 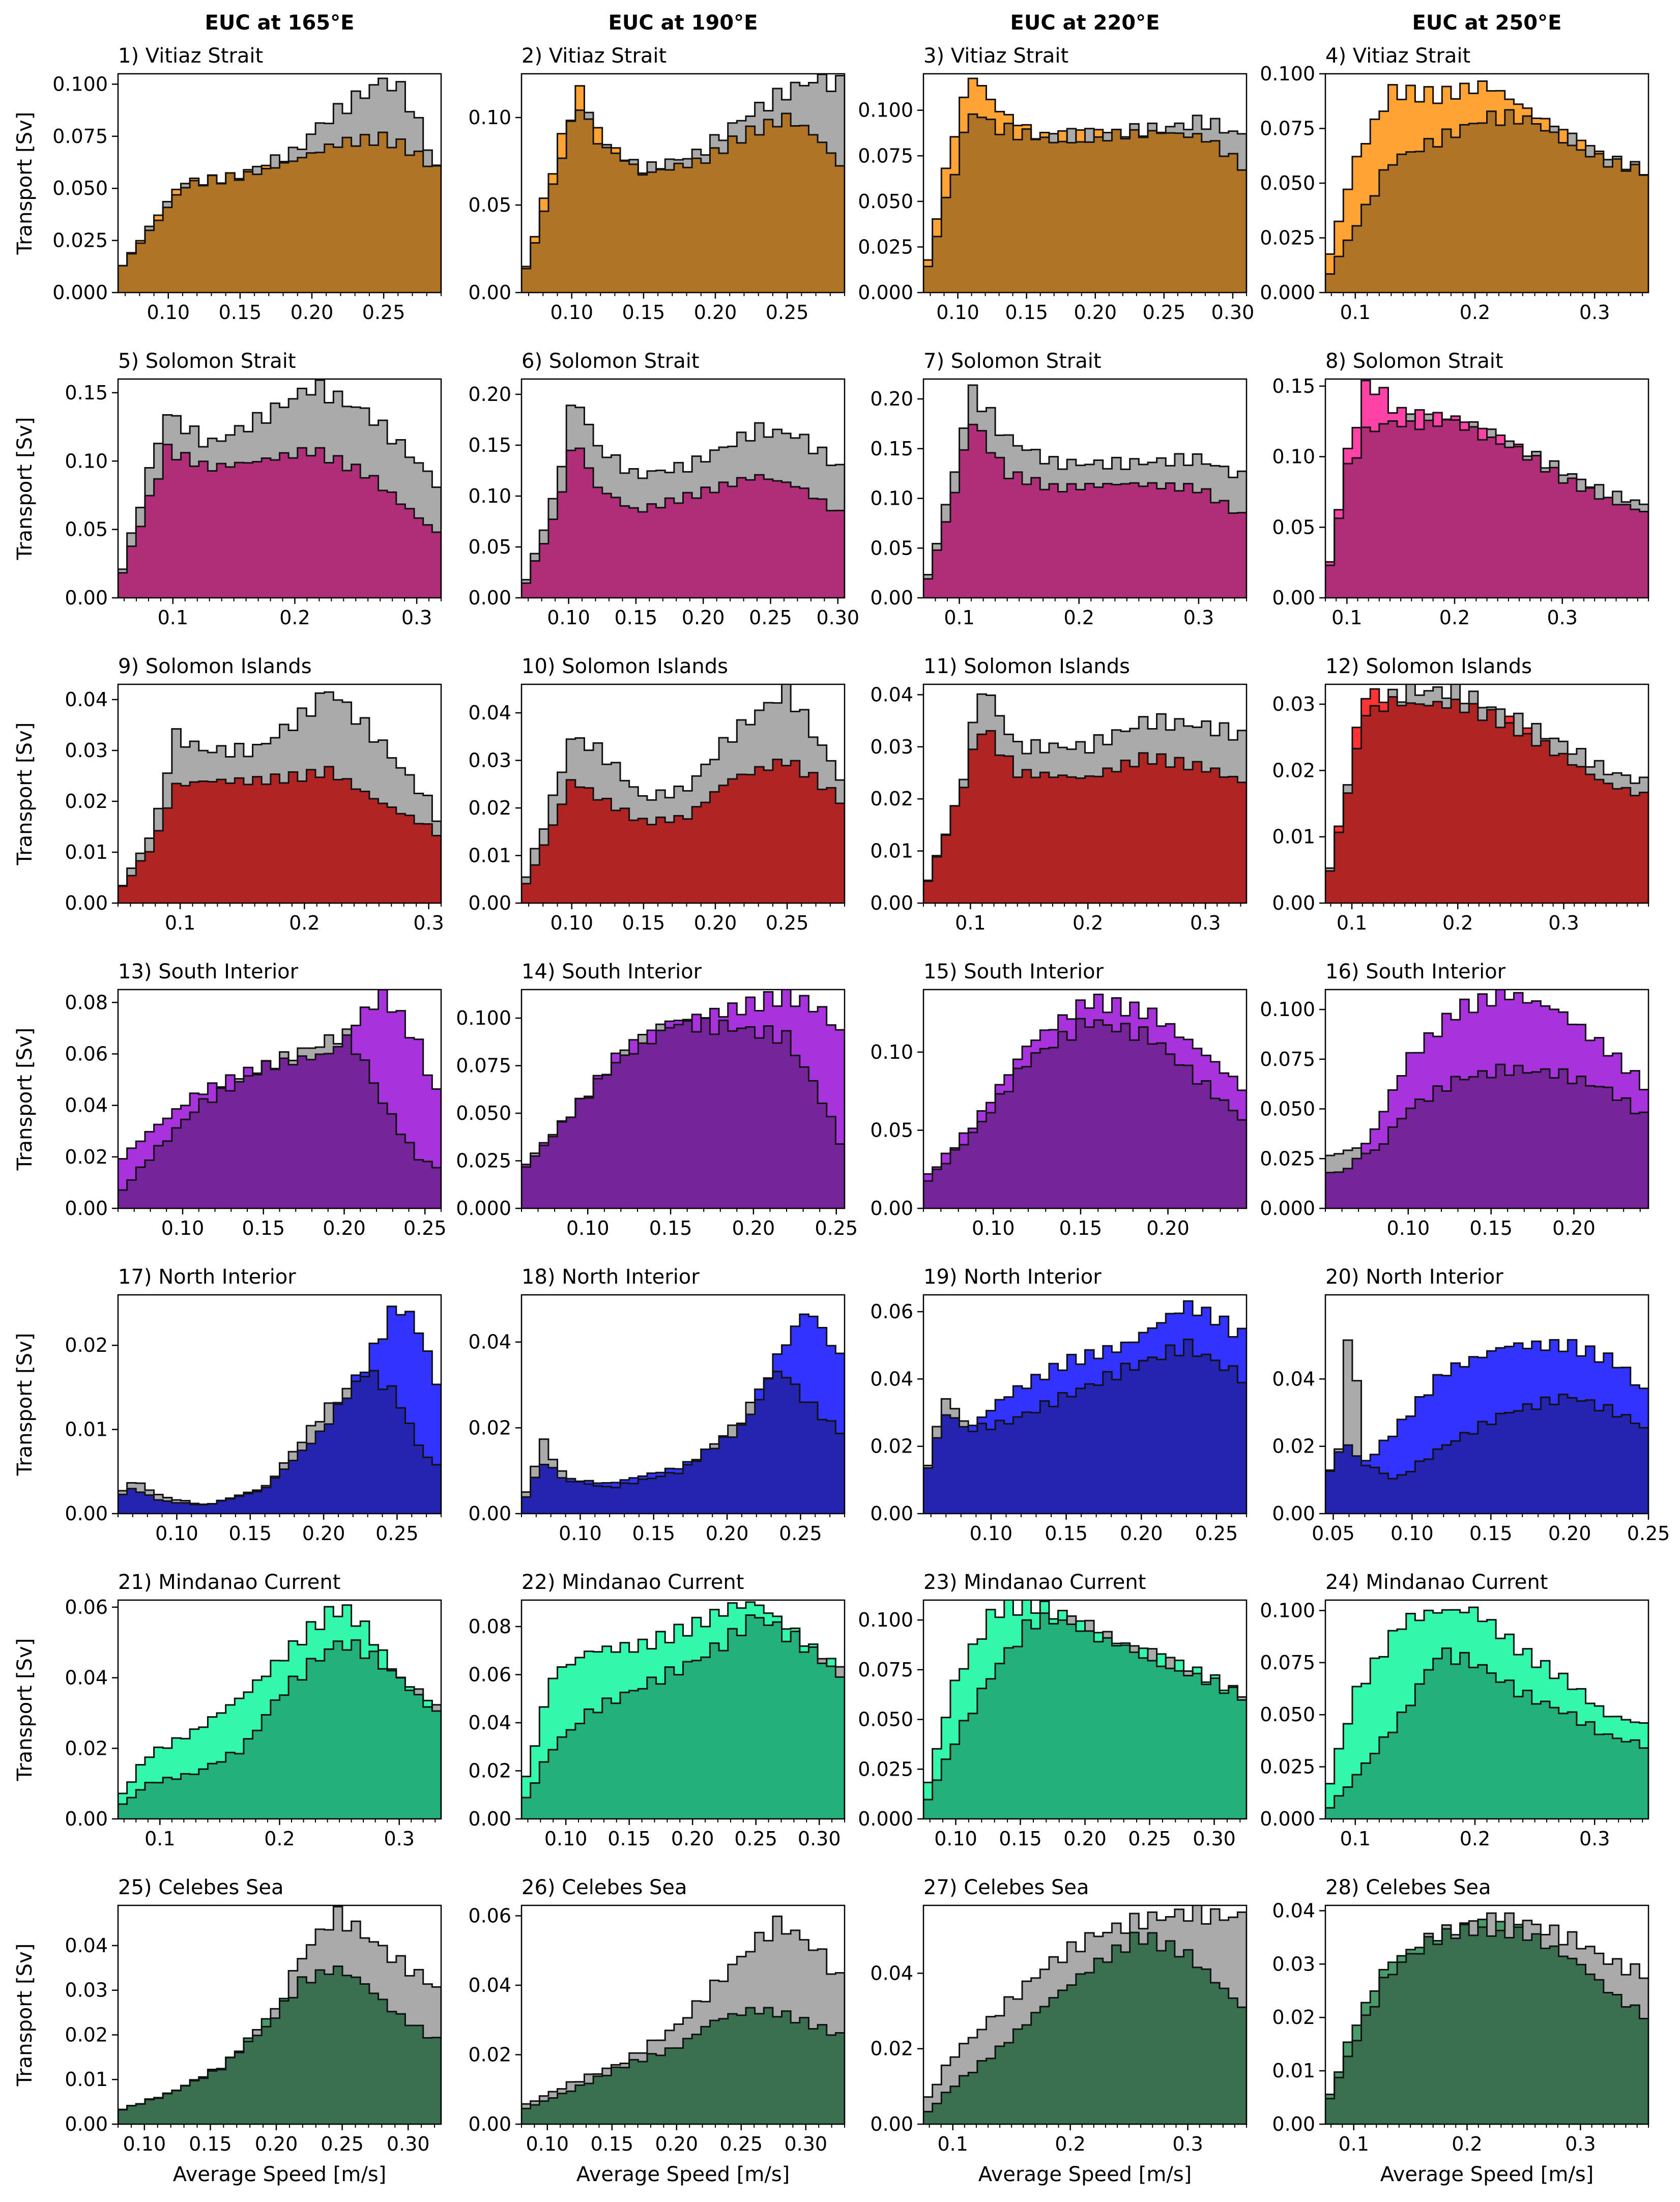 I want to click on y-tick-label: 0.01, so click(x=892, y=851).